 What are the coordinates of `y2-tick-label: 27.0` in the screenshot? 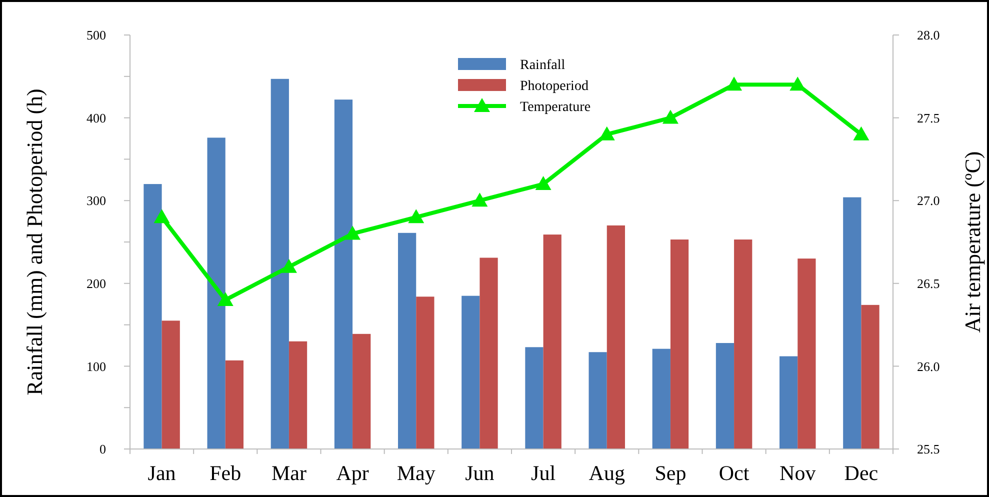 It's located at (928, 200).